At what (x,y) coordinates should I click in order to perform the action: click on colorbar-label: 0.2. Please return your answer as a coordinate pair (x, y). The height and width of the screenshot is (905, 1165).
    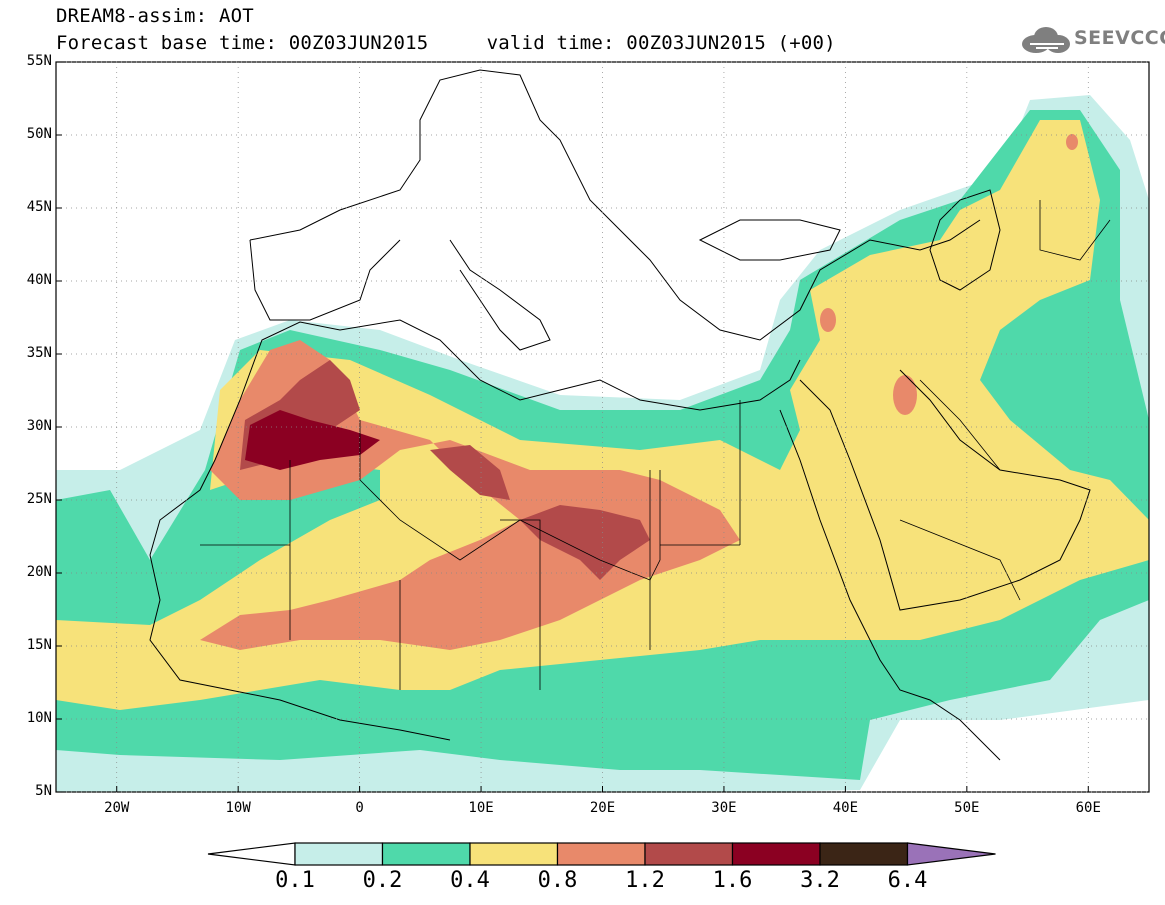
    Looking at the image, I should click on (382, 880).